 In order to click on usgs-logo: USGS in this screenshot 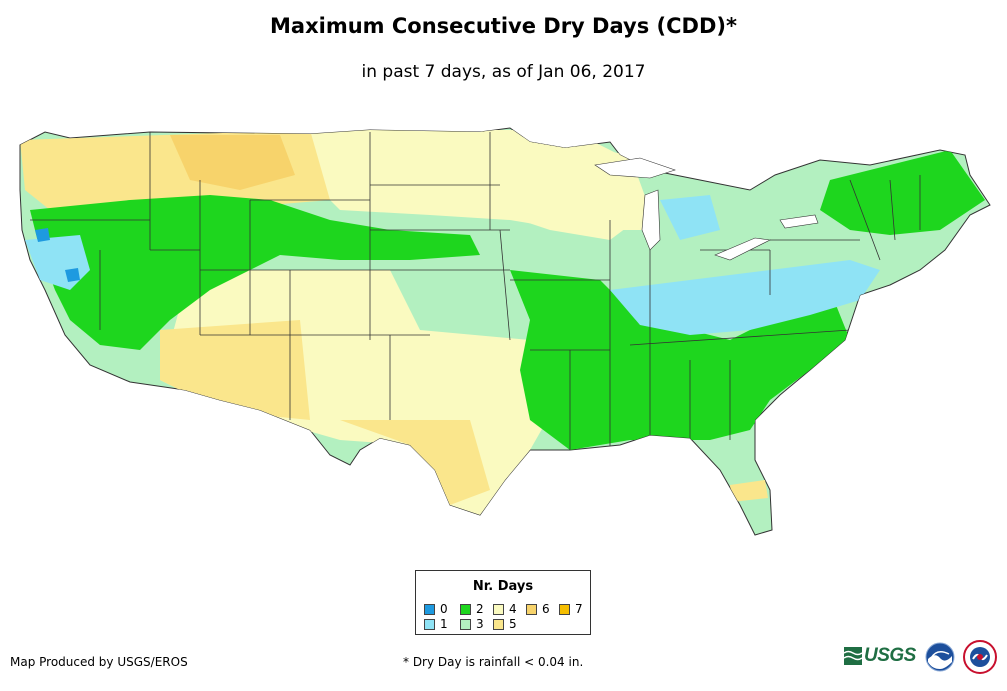, I will do `click(881, 656)`.